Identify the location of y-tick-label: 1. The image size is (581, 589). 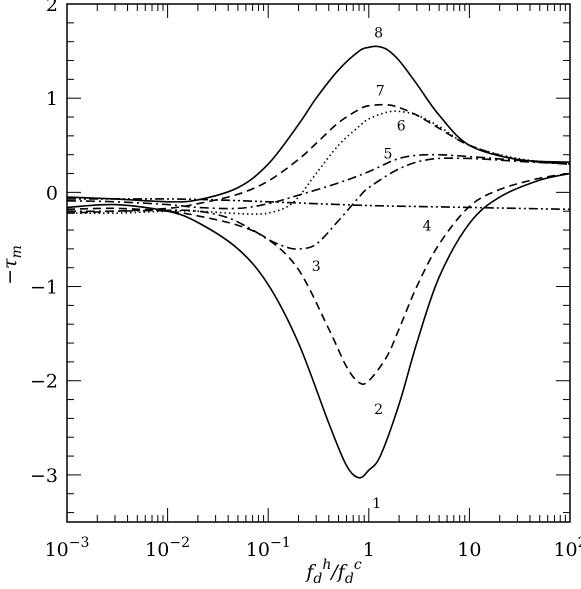
(52, 99).